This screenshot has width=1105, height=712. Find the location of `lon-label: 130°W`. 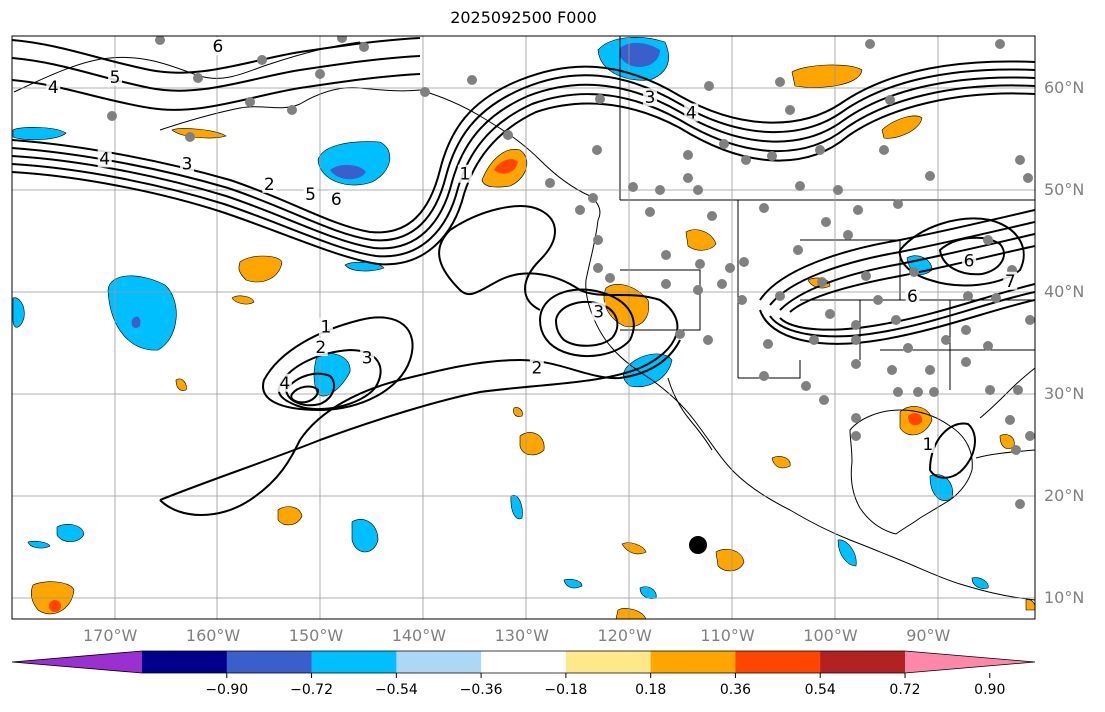

lon-label: 130°W is located at coordinates (521, 635).